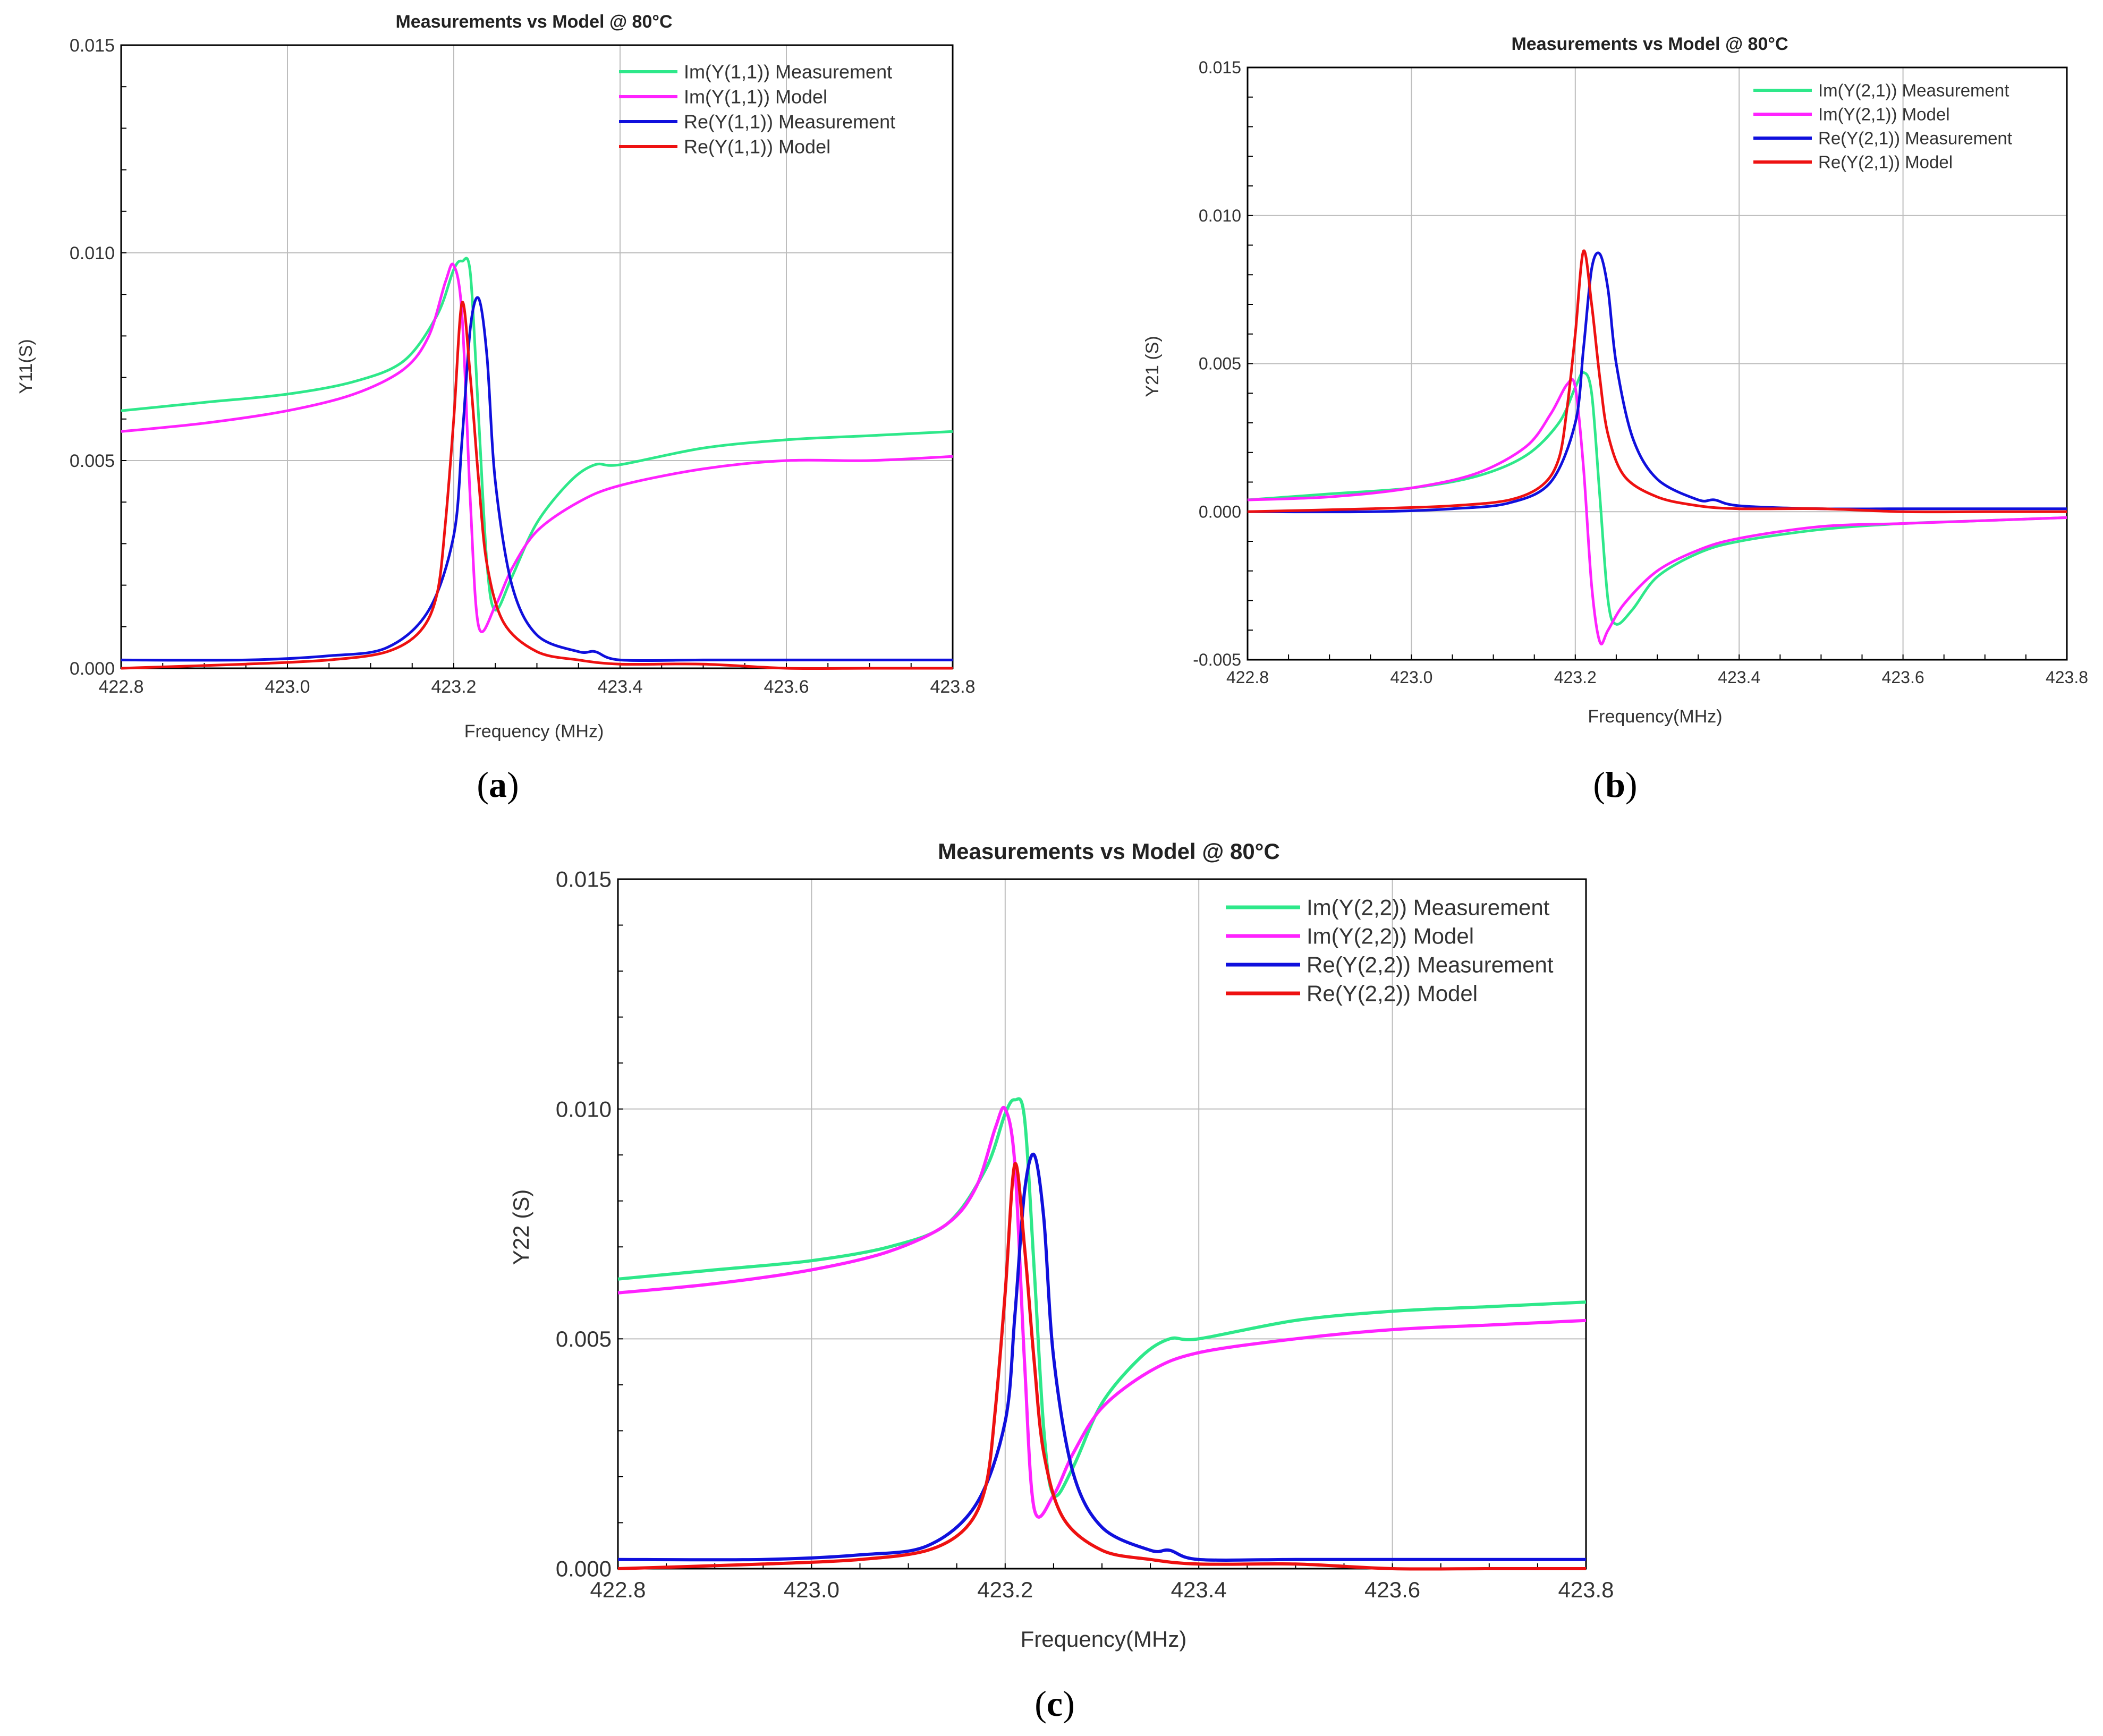  Describe the element at coordinates (1913, 90) in the screenshot. I see `legend-label: Im(Y(2,1)) Measurement` at that location.